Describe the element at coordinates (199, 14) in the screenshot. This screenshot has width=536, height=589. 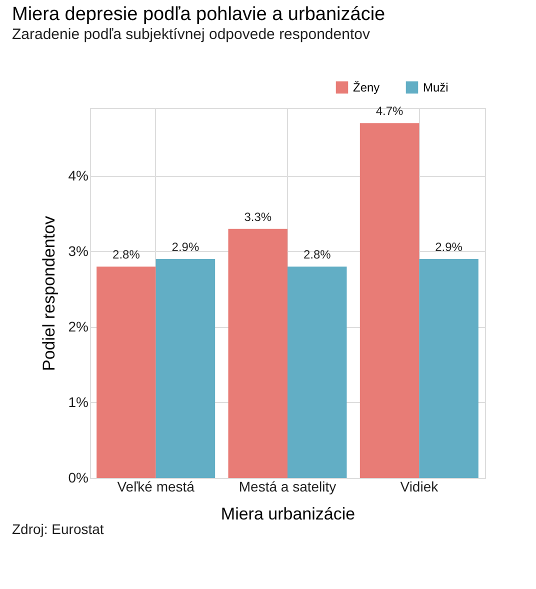
I see `chart-title: Miera depresie podľa pohlavie a urbanizácie` at that location.